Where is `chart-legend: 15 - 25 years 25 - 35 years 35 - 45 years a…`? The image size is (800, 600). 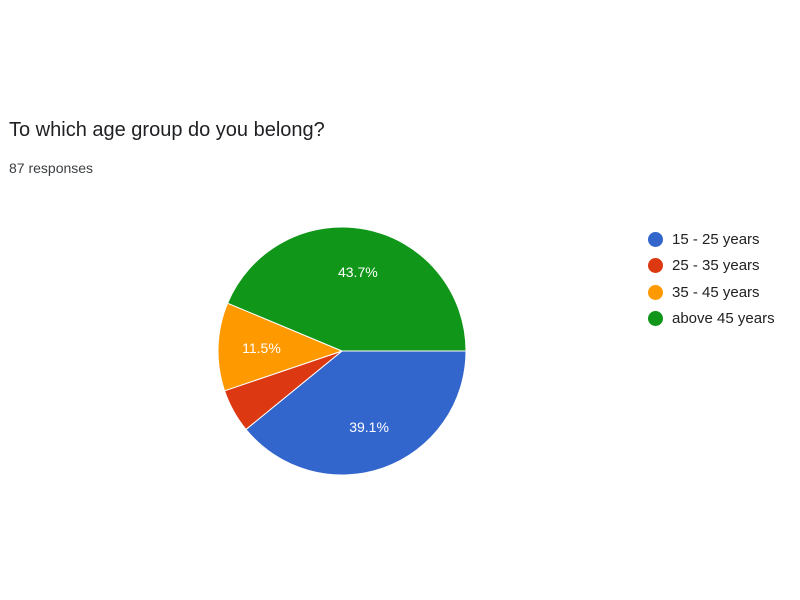
chart-legend: 15 - 25 years 25 - 35 years 35 - 45 years a… is located at coordinates (711, 279).